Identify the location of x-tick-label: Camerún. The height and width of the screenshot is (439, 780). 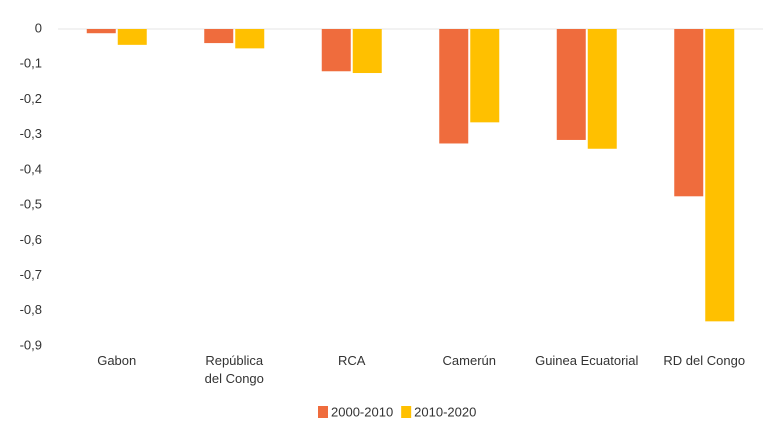
(469, 360).